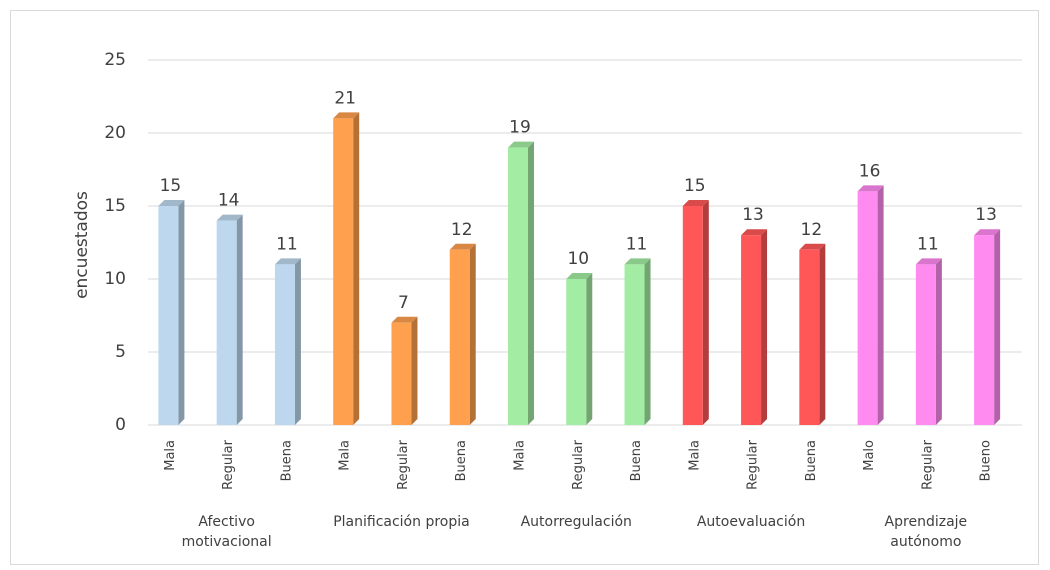  What do you see at coordinates (82, 245) in the screenshot?
I see `y-axis-label: encuestados` at bounding box center [82, 245].